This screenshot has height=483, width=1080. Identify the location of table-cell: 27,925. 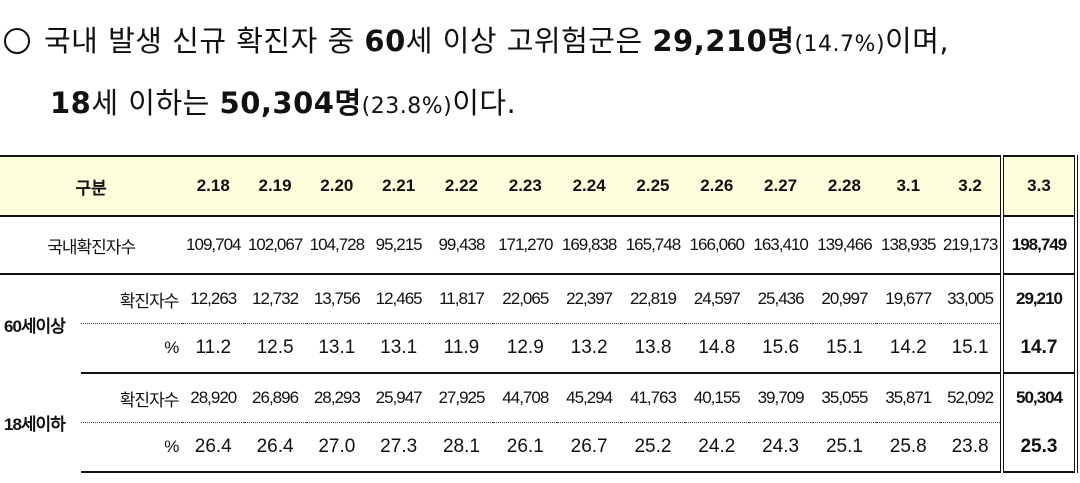
(461, 397).